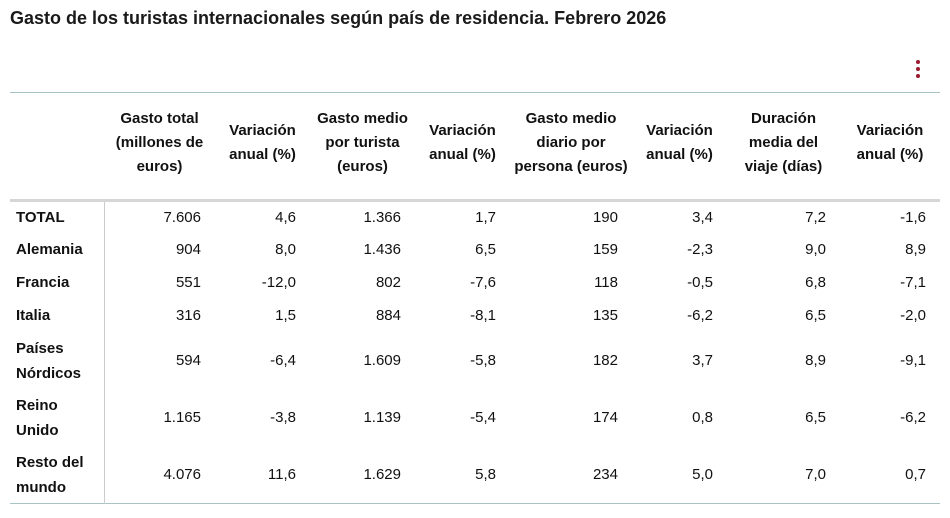  What do you see at coordinates (605, 360) in the screenshot?
I see `table-cell: 182` at bounding box center [605, 360].